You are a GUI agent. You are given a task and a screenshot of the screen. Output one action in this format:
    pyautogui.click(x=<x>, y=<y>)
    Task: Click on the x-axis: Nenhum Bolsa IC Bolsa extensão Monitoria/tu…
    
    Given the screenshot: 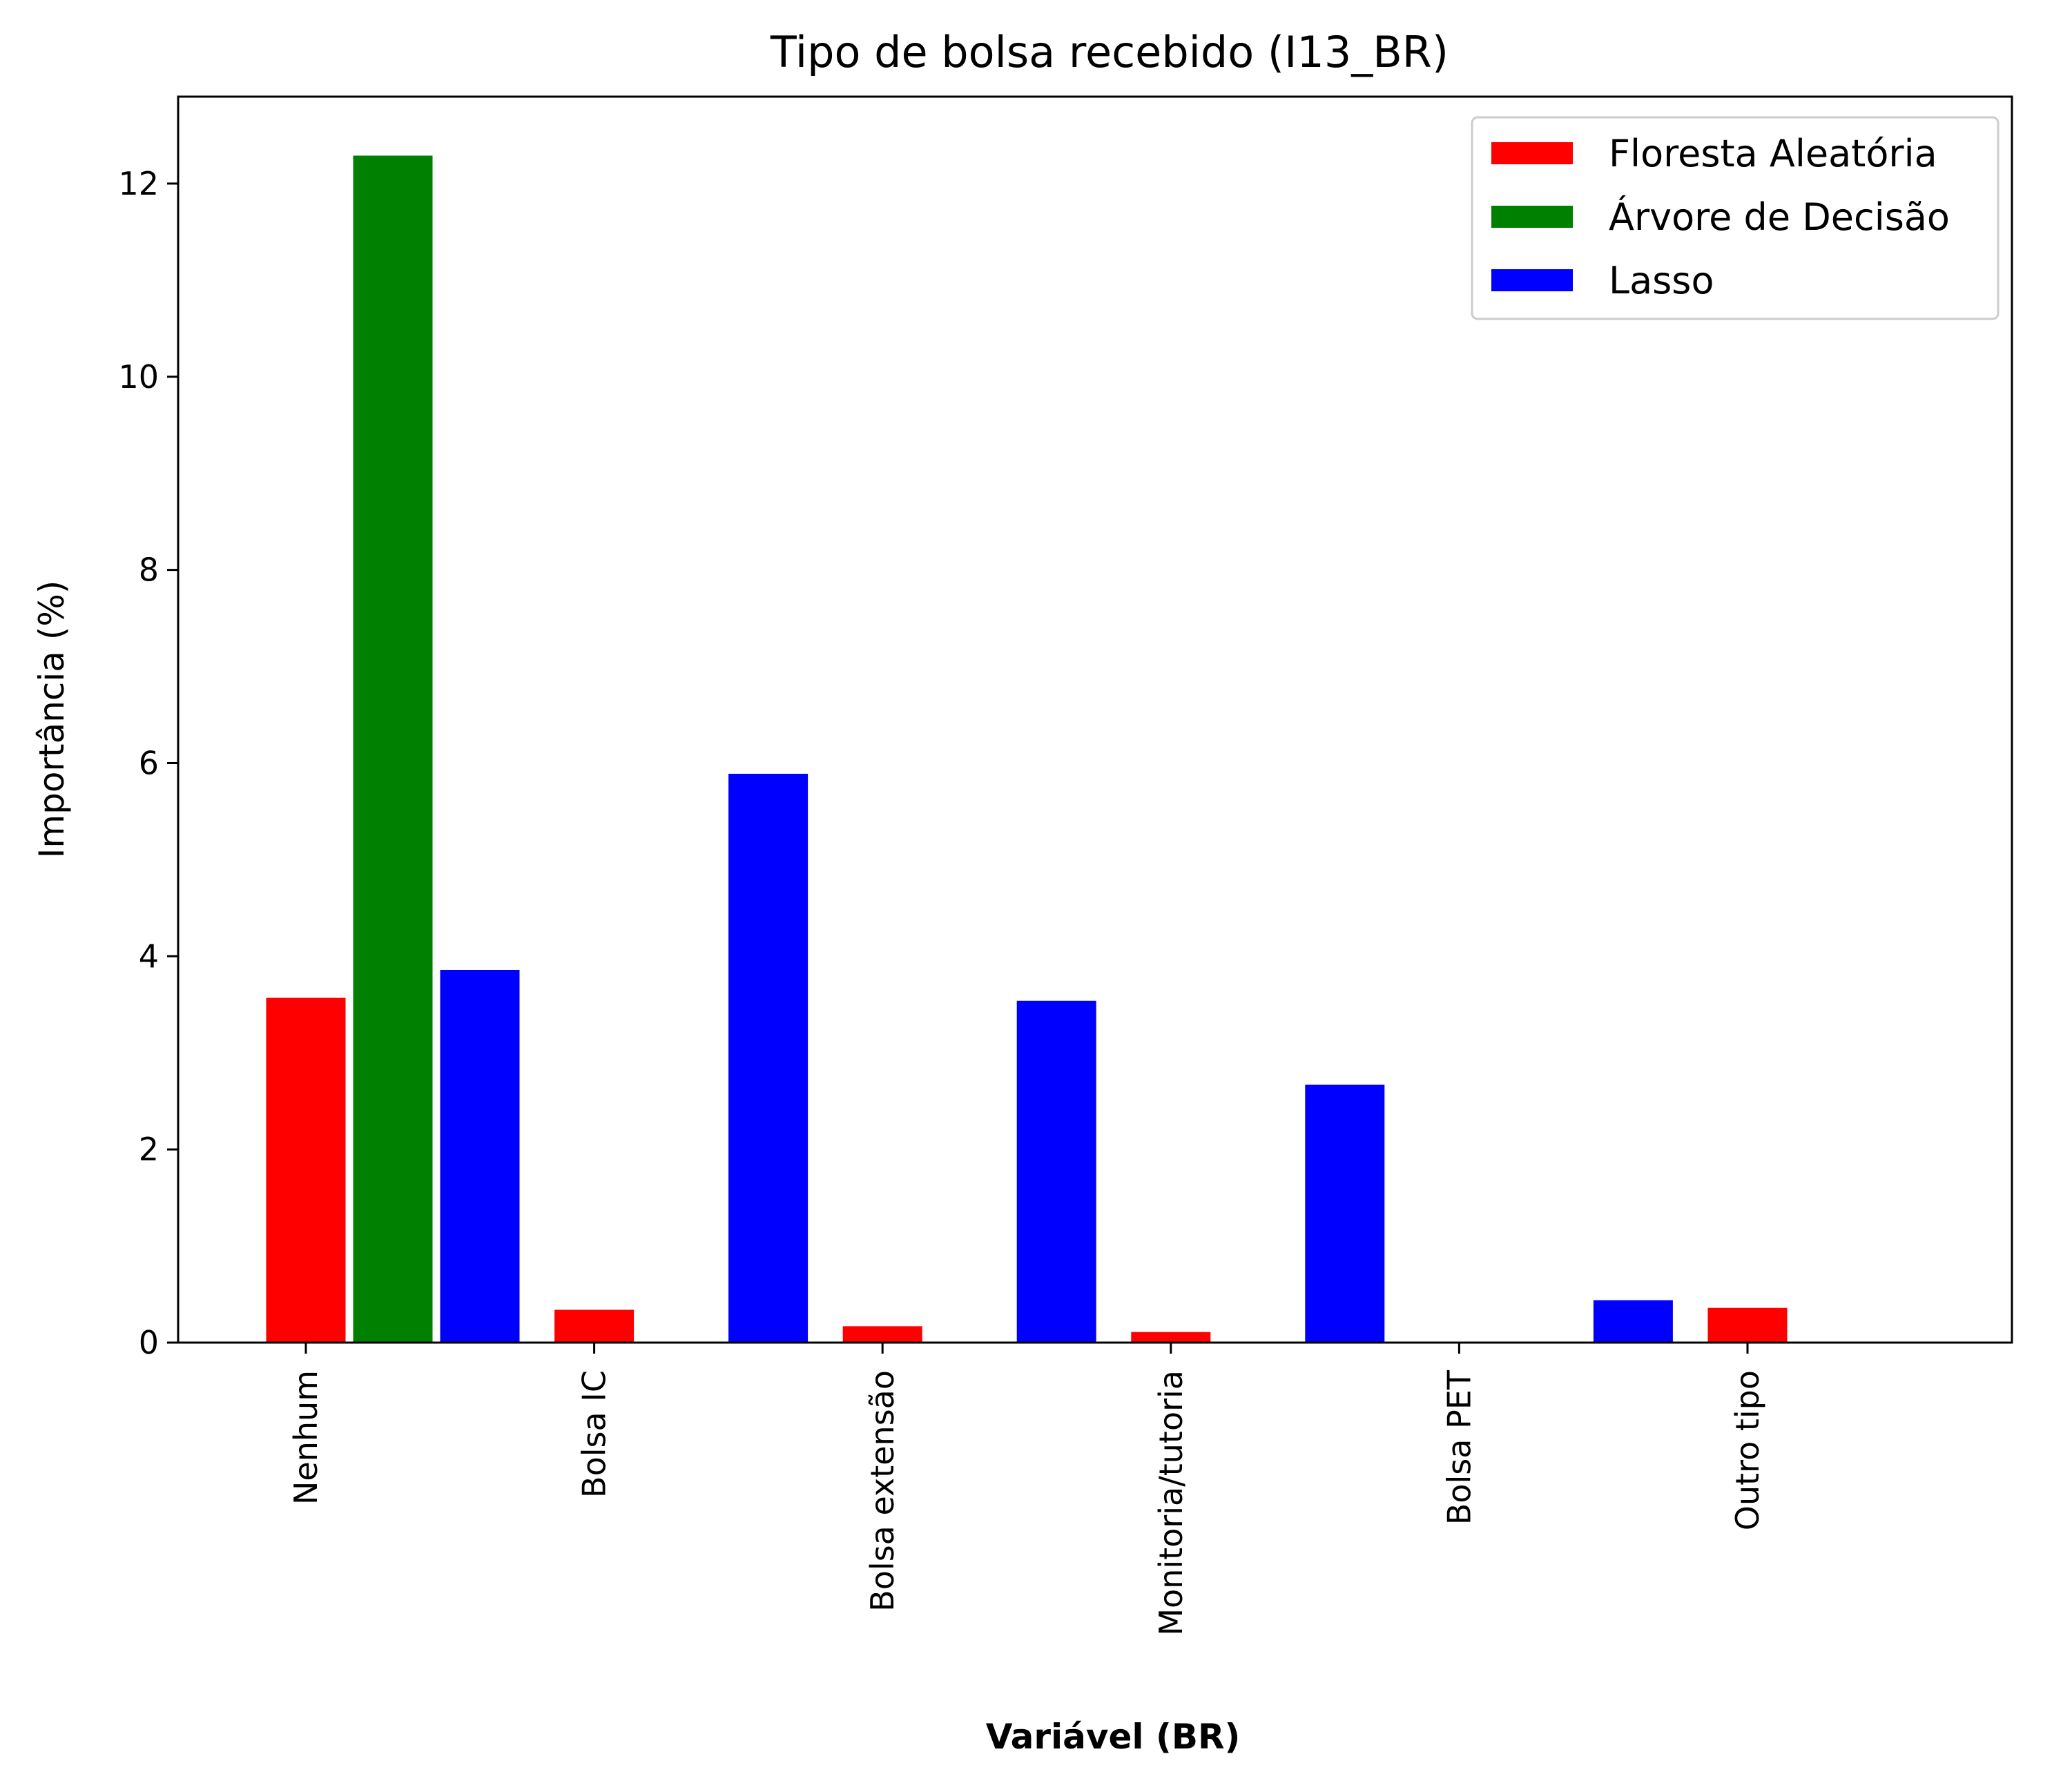 What is the action you would take?
    pyautogui.click(x=1027, y=1489)
    